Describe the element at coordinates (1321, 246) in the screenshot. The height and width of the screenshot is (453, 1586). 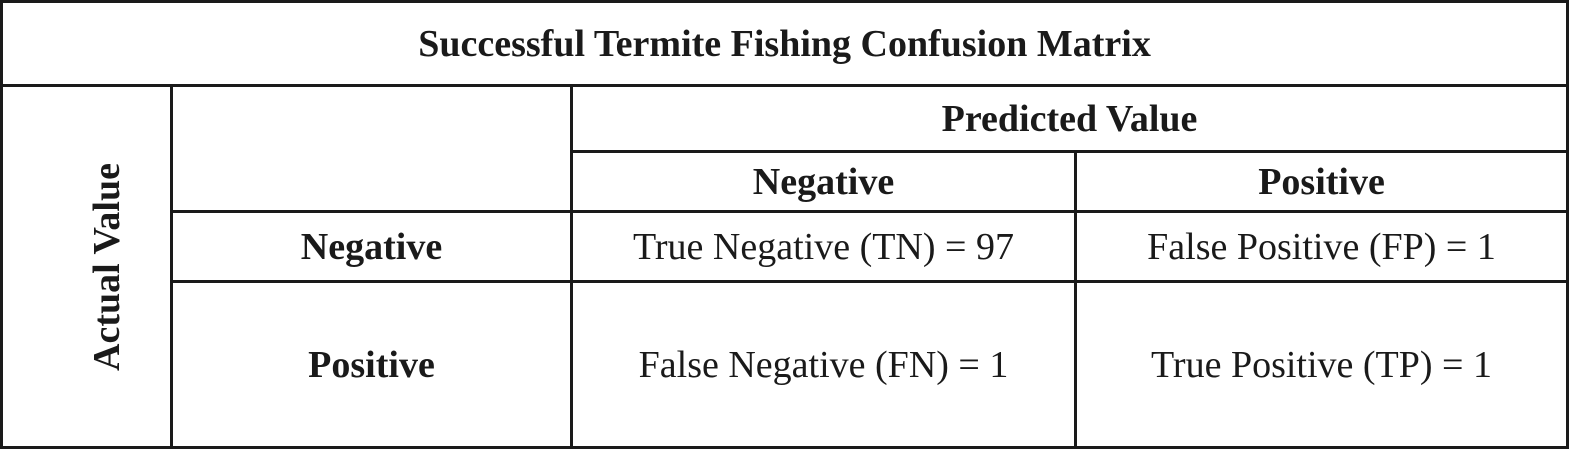
I see `false-positive-cell: False Positive (FP) = 1` at that location.